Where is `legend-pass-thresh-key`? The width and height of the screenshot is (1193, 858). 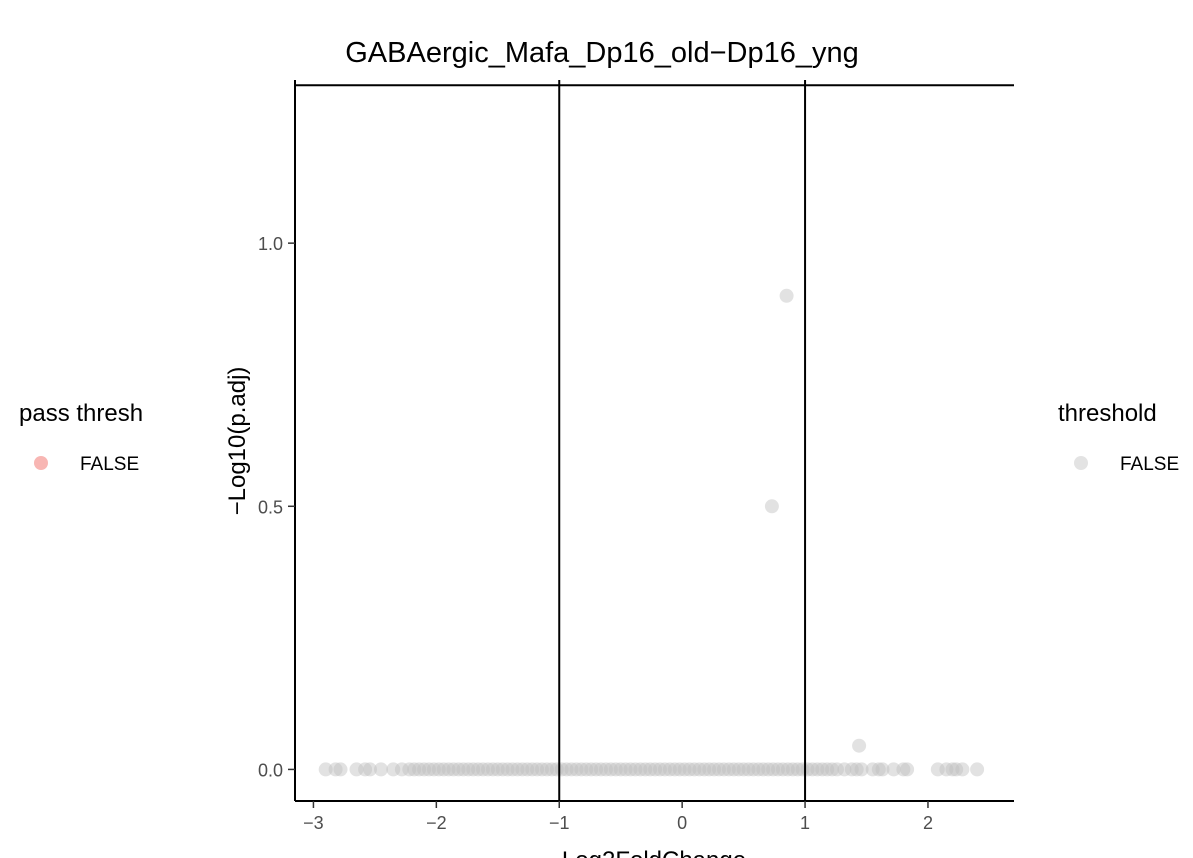
legend-pass-thresh-key is located at coordinates (41, 463).